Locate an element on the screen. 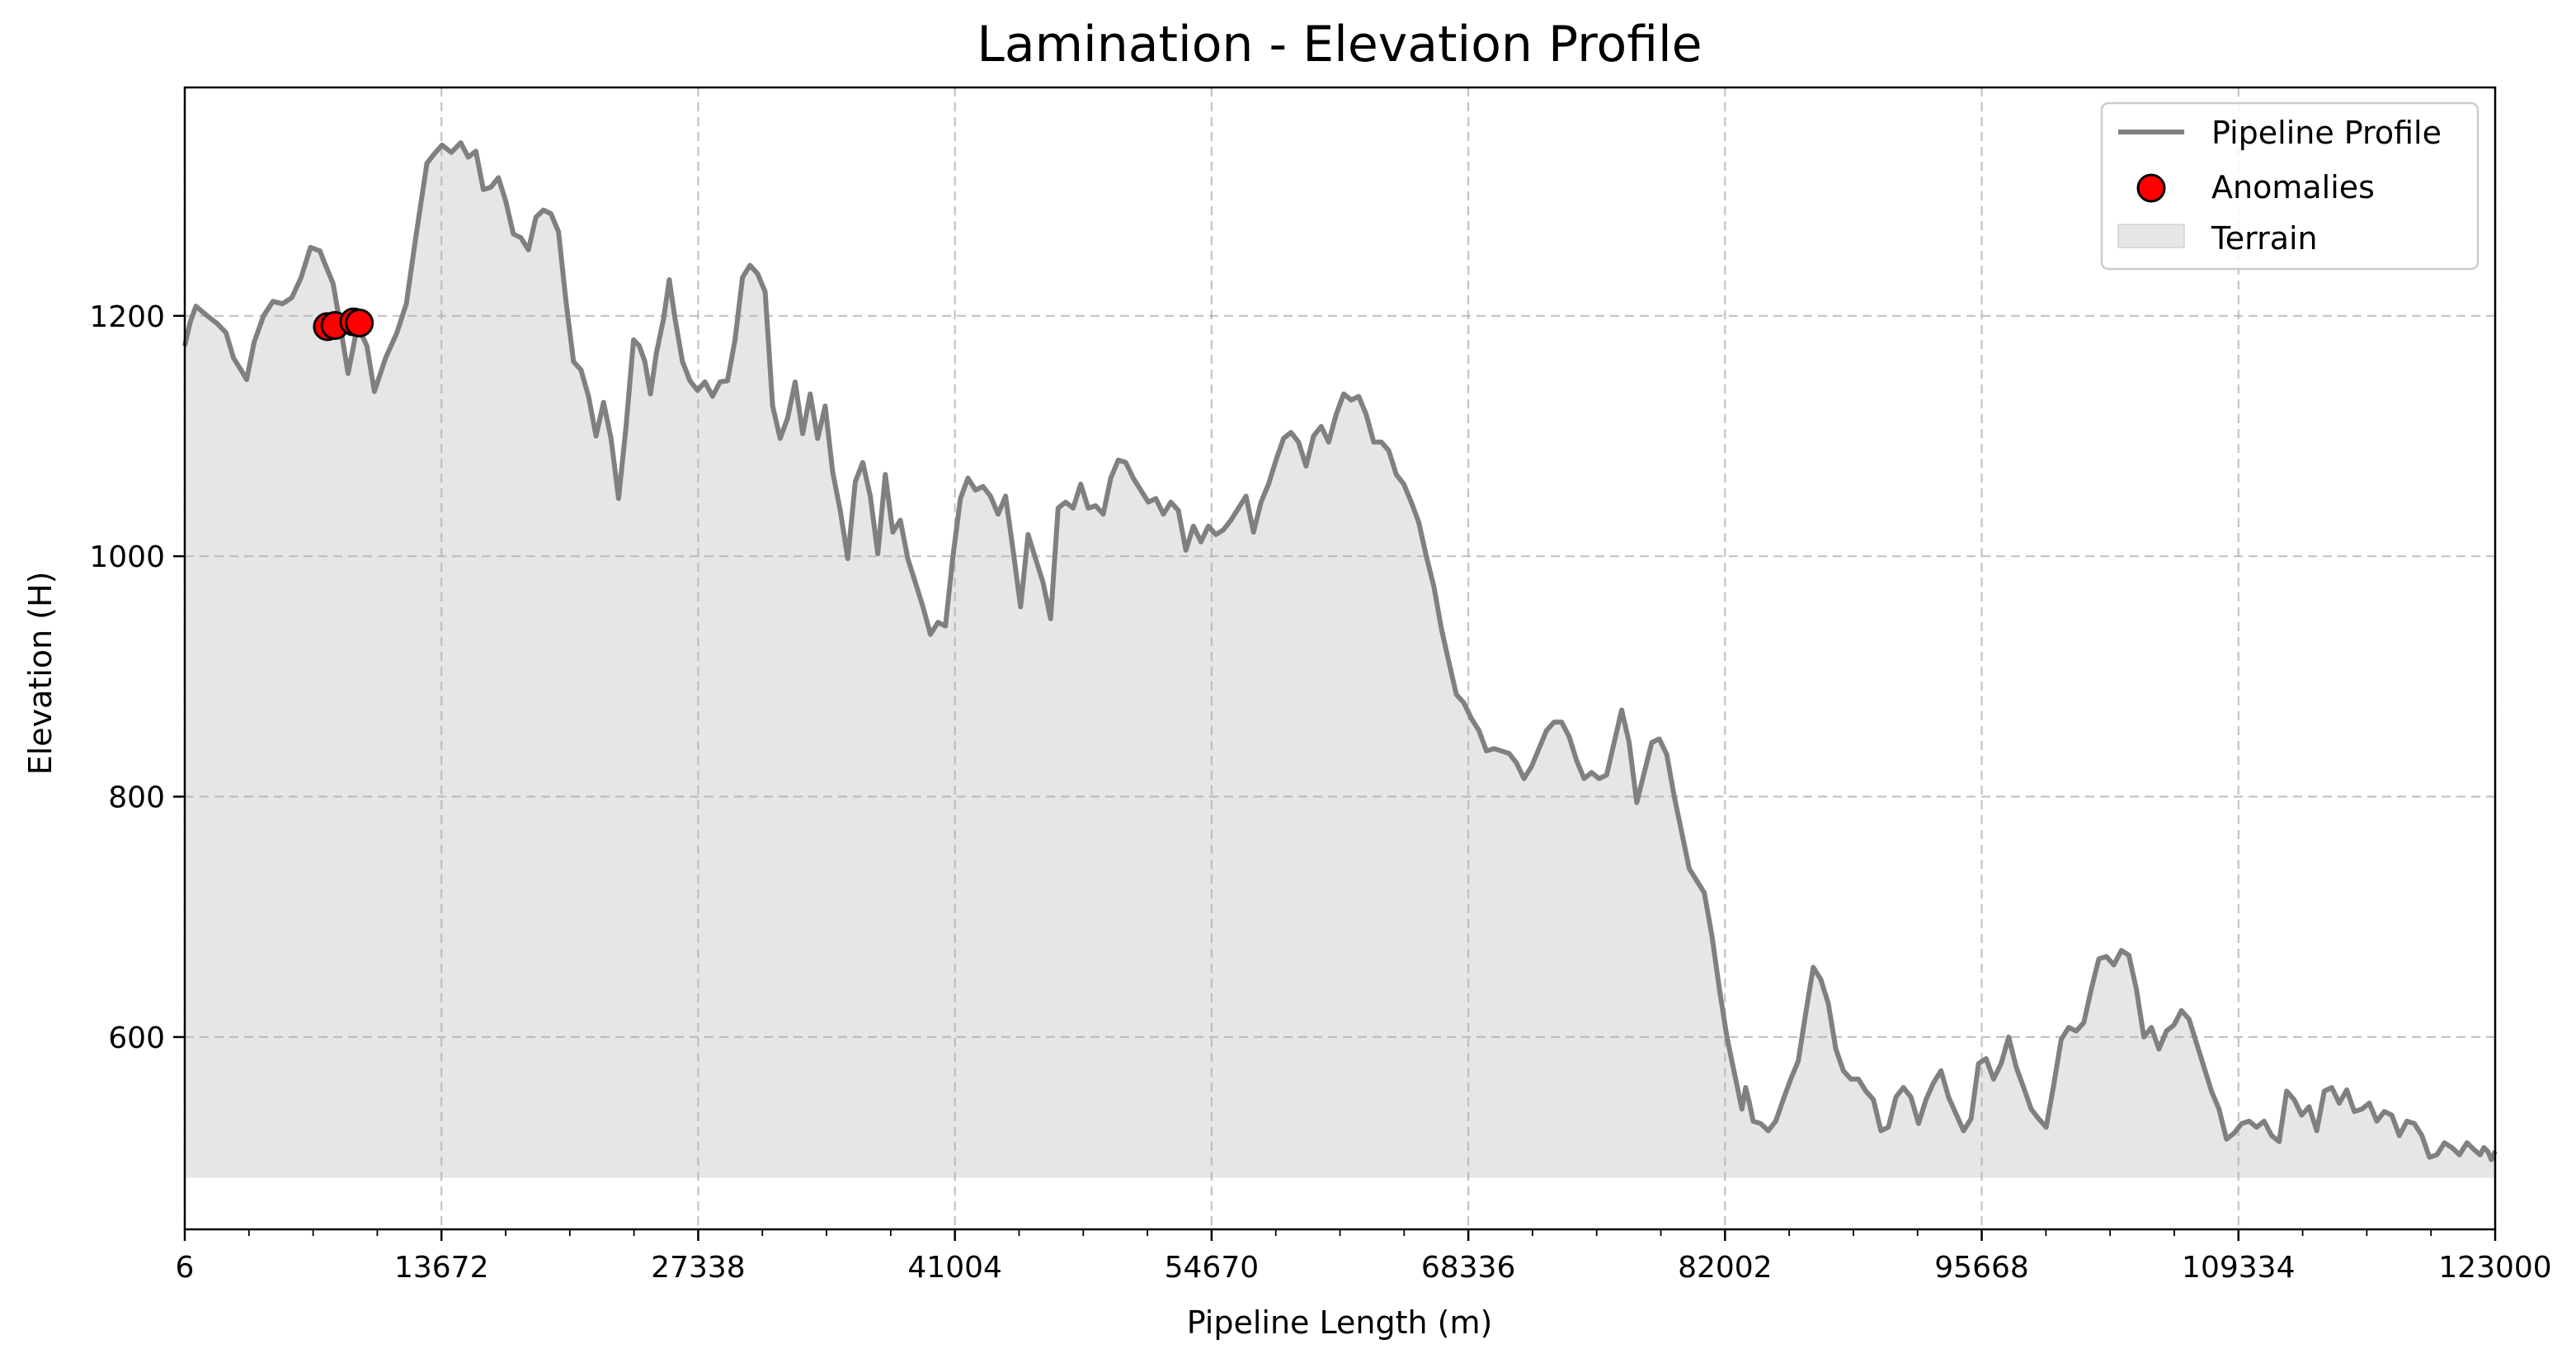  legend-area-swatch is located at coordinates (2151, 236).